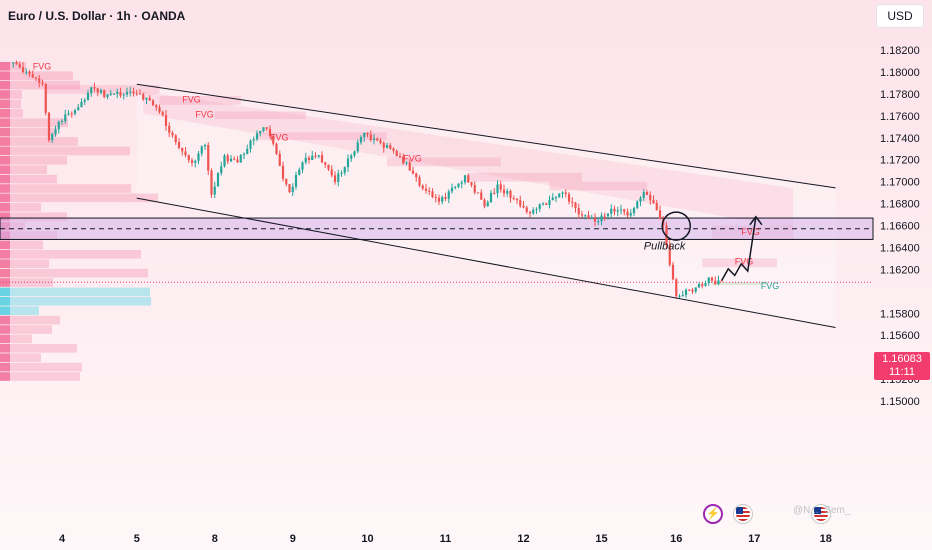  Describe the element at coordinates (744, 262) in the screenshot. I see `fvg-label: FVG` at that location.